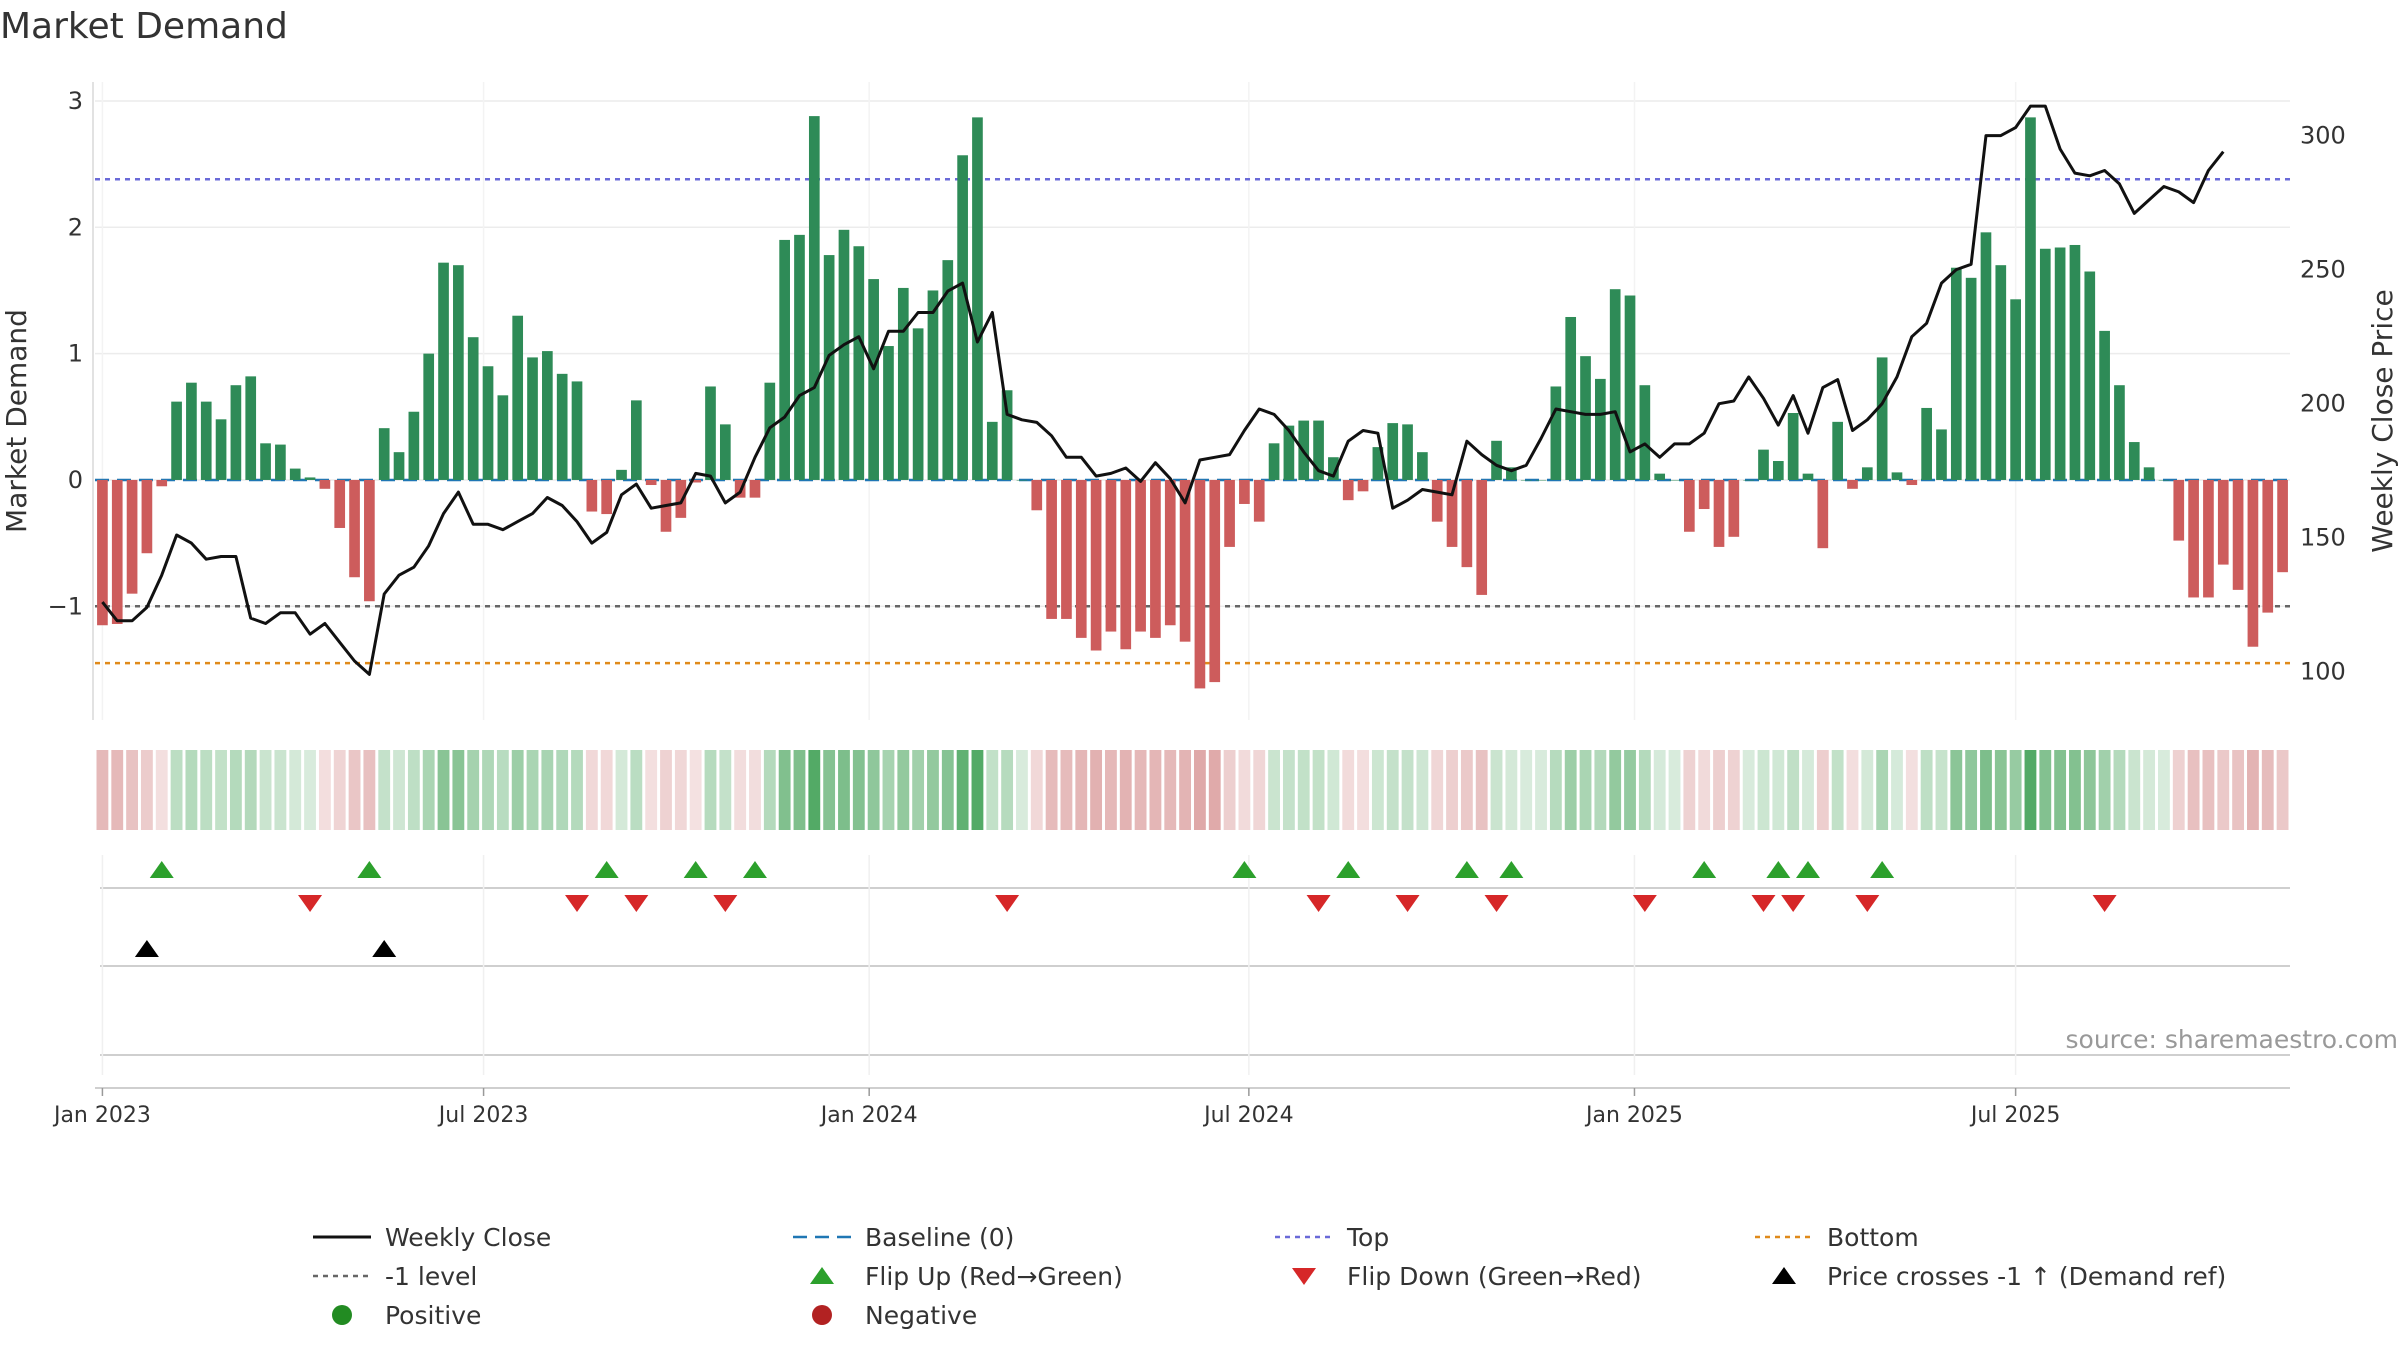 The height and width of the screenshot is (1354, 2400). Describe the element at coordinates (2323, 136) in the screenshot. I see `y2-tick-label: 300` at that location.